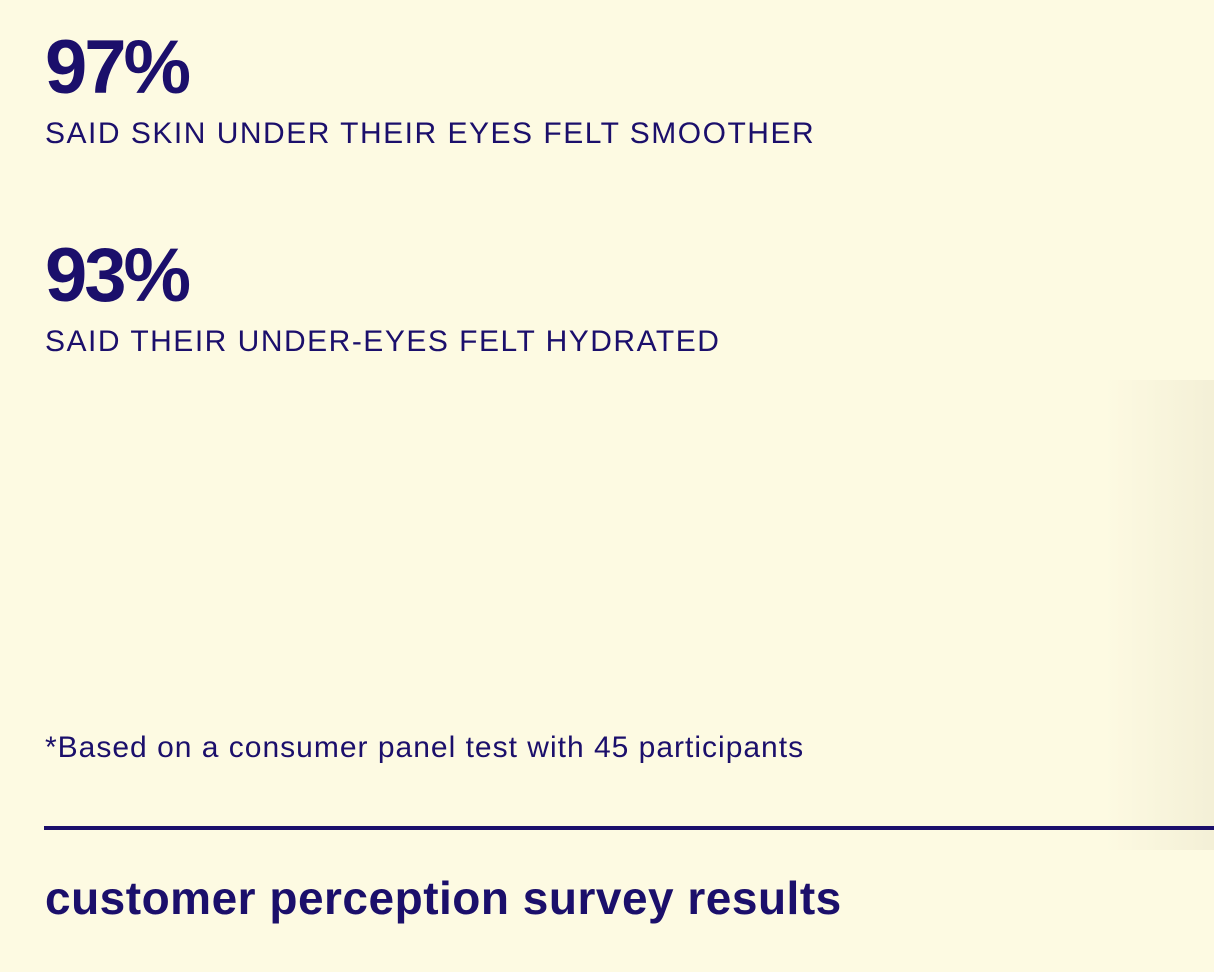 This screenshot has height=972, width=1214. Describe the element at coordinates (382, 298) in the screenshot. I see `stat-hydrated: 93% SAID THEIR UNDER-EYES FELT HYDRATED` at that location.